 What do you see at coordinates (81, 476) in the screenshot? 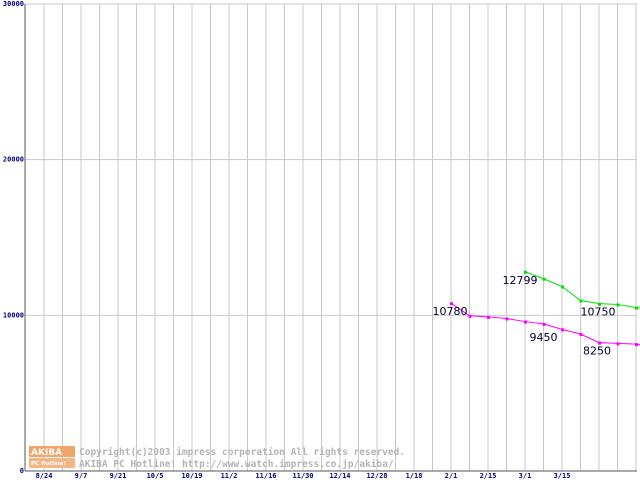
I see `x-tick-label: 9/7` at bounding box center [81, 476].